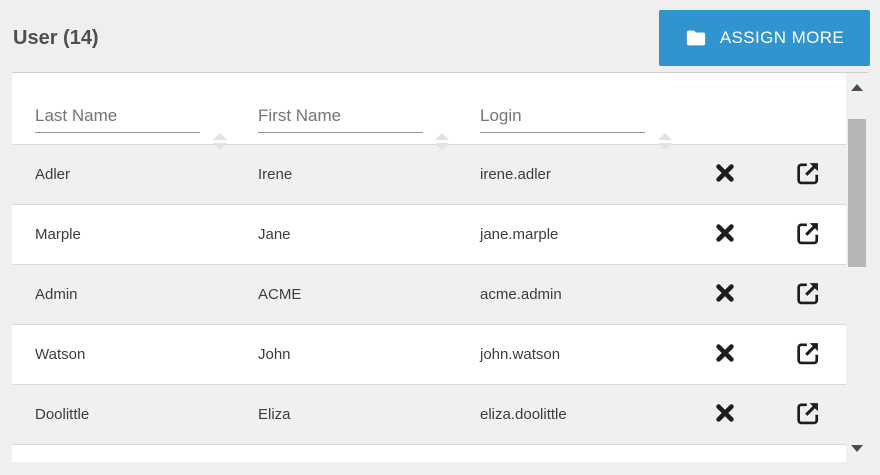 The width and height of the screenshot is (880, 475). Describe the element at coordinates (340, 119) in the screenshot. I see `filter-first-name-input` at that location.